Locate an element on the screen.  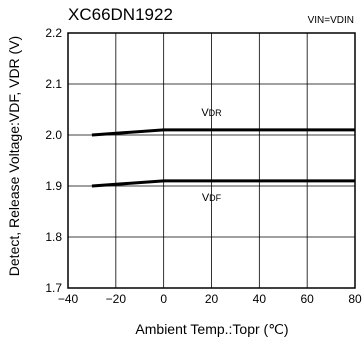
chart-condition: VIN=VDIN is located at coordinates (331, 20).